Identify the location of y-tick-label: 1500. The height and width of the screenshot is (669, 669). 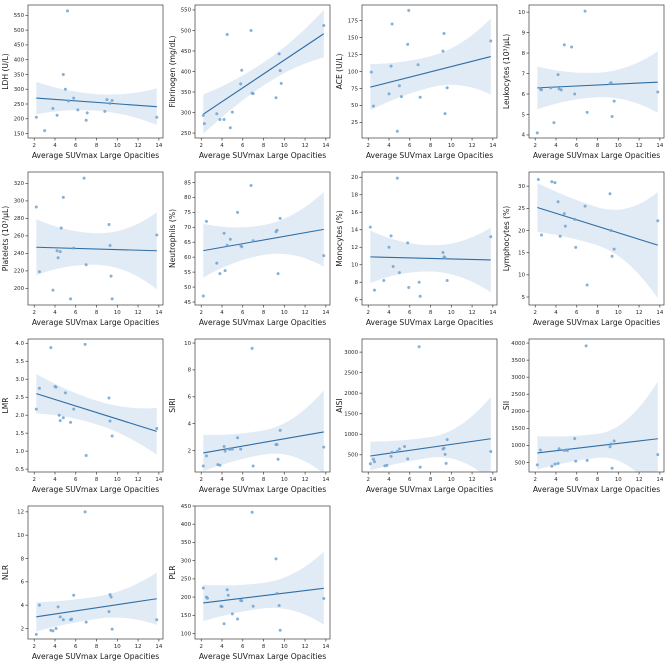
(351, 415).